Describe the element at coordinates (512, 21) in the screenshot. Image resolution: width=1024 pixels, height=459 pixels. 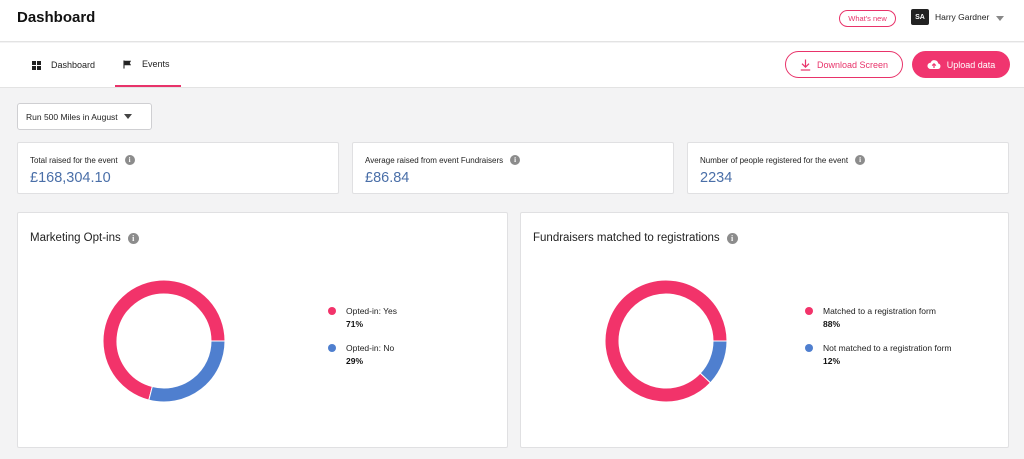
I see `top-bar: Dashboard What's new SA Harry Gardner` at that location.